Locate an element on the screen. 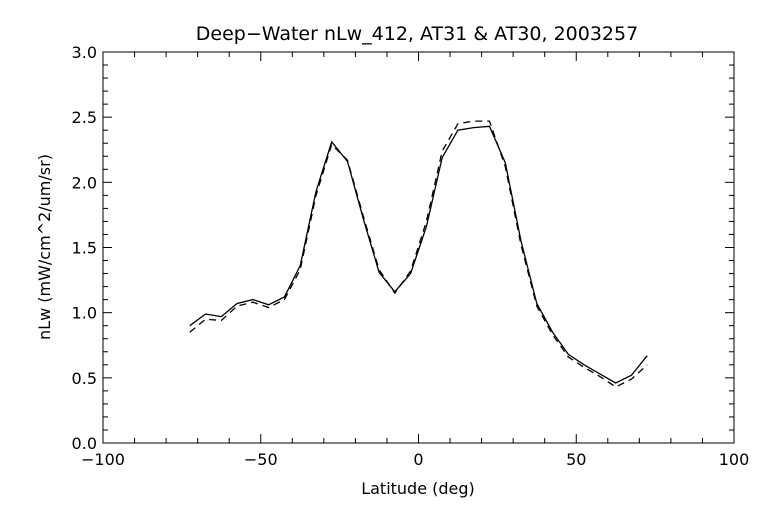 This screenshot has height=512, width=768. y-tick-label: 2.0 is located at coordinates (84, 182).